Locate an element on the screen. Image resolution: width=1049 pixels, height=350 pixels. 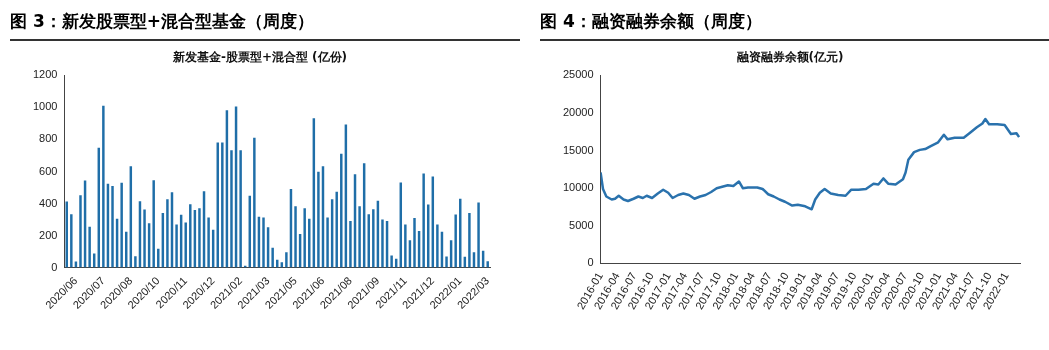
y-tick-label: 1200 is located at coordinates (45, 74).